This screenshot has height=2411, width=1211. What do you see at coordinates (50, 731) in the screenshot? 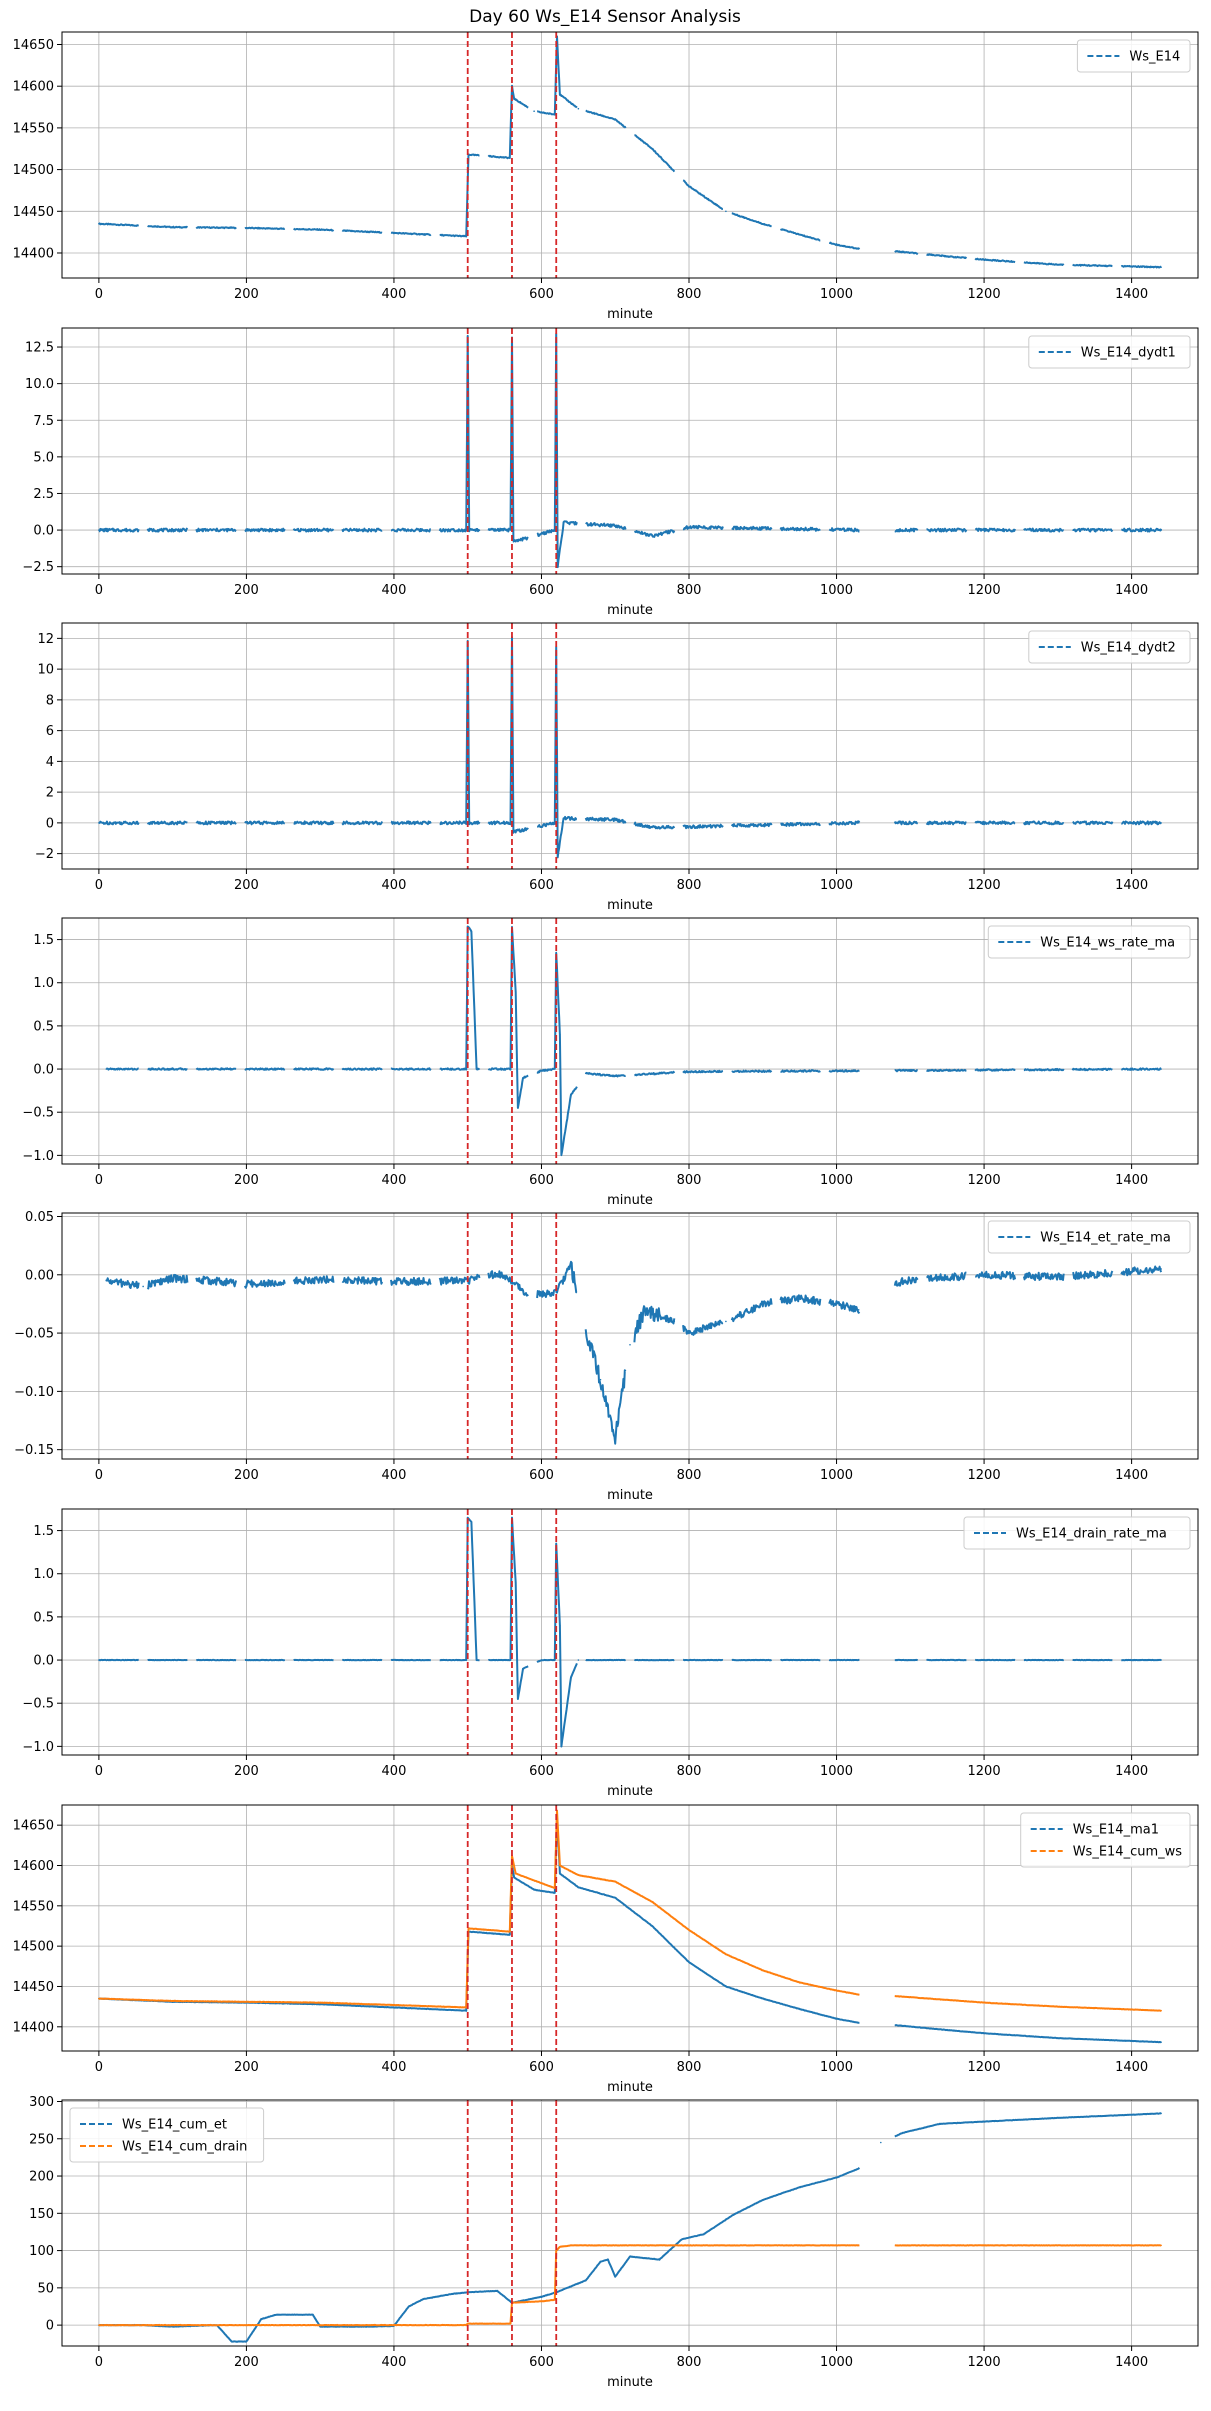
I see `y-tick-label: 6` at bounding box center [50, 731].